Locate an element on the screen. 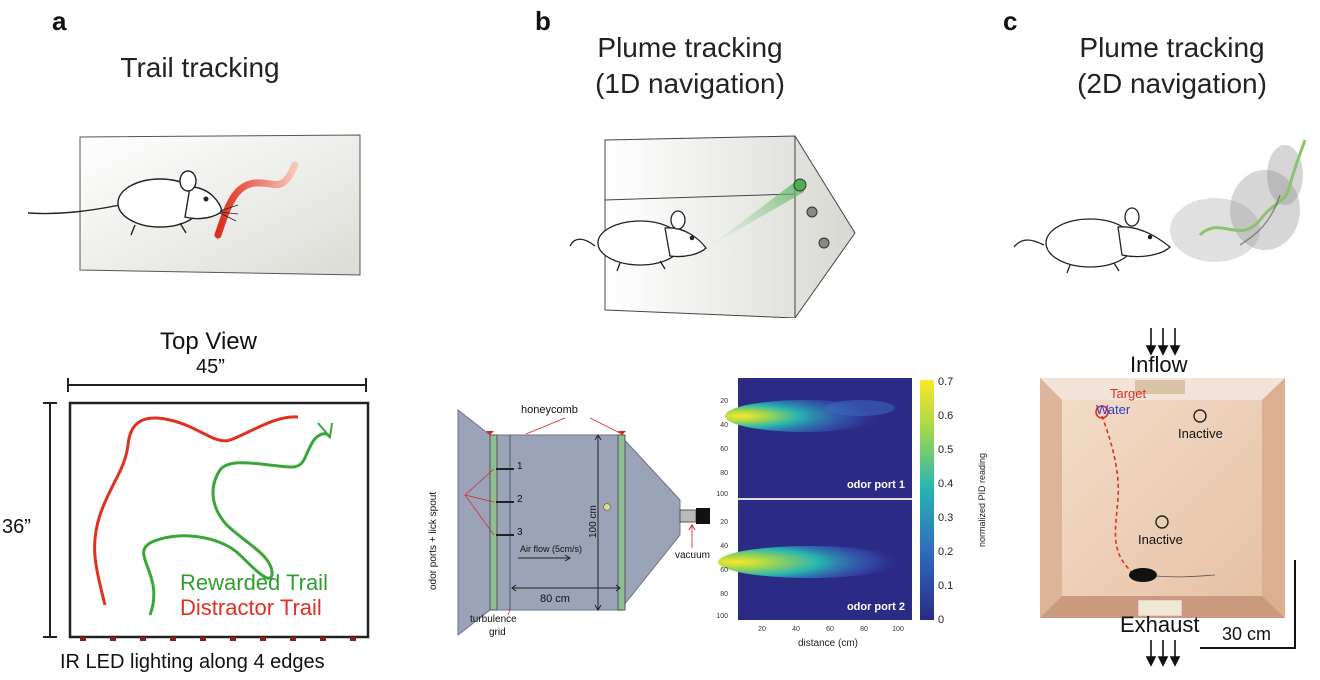  exhaust-arrows is located at coordinates (1163, 653).